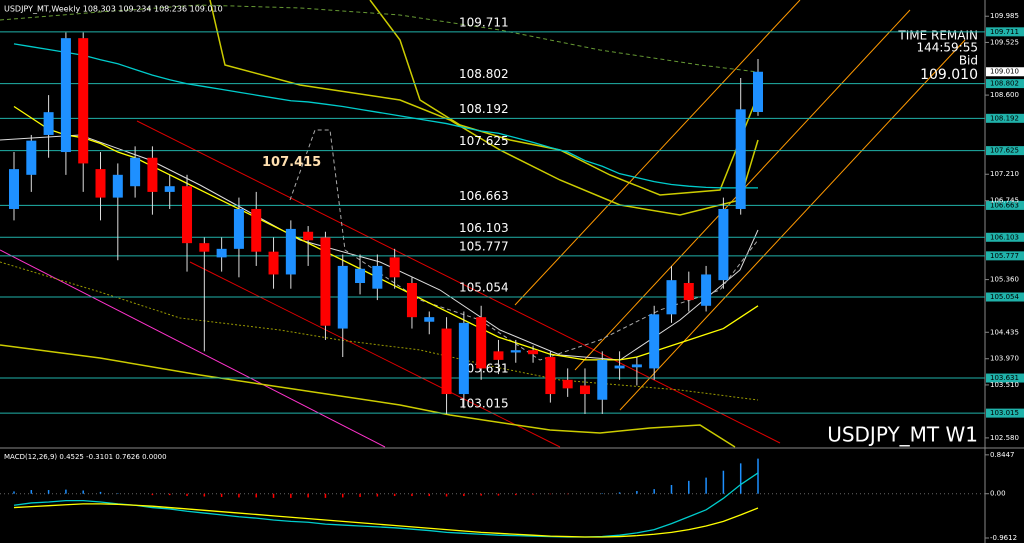 The width and height of the screenshot is (1024, 543). I want to click on peak-label: 107.415, so click(291, 162).